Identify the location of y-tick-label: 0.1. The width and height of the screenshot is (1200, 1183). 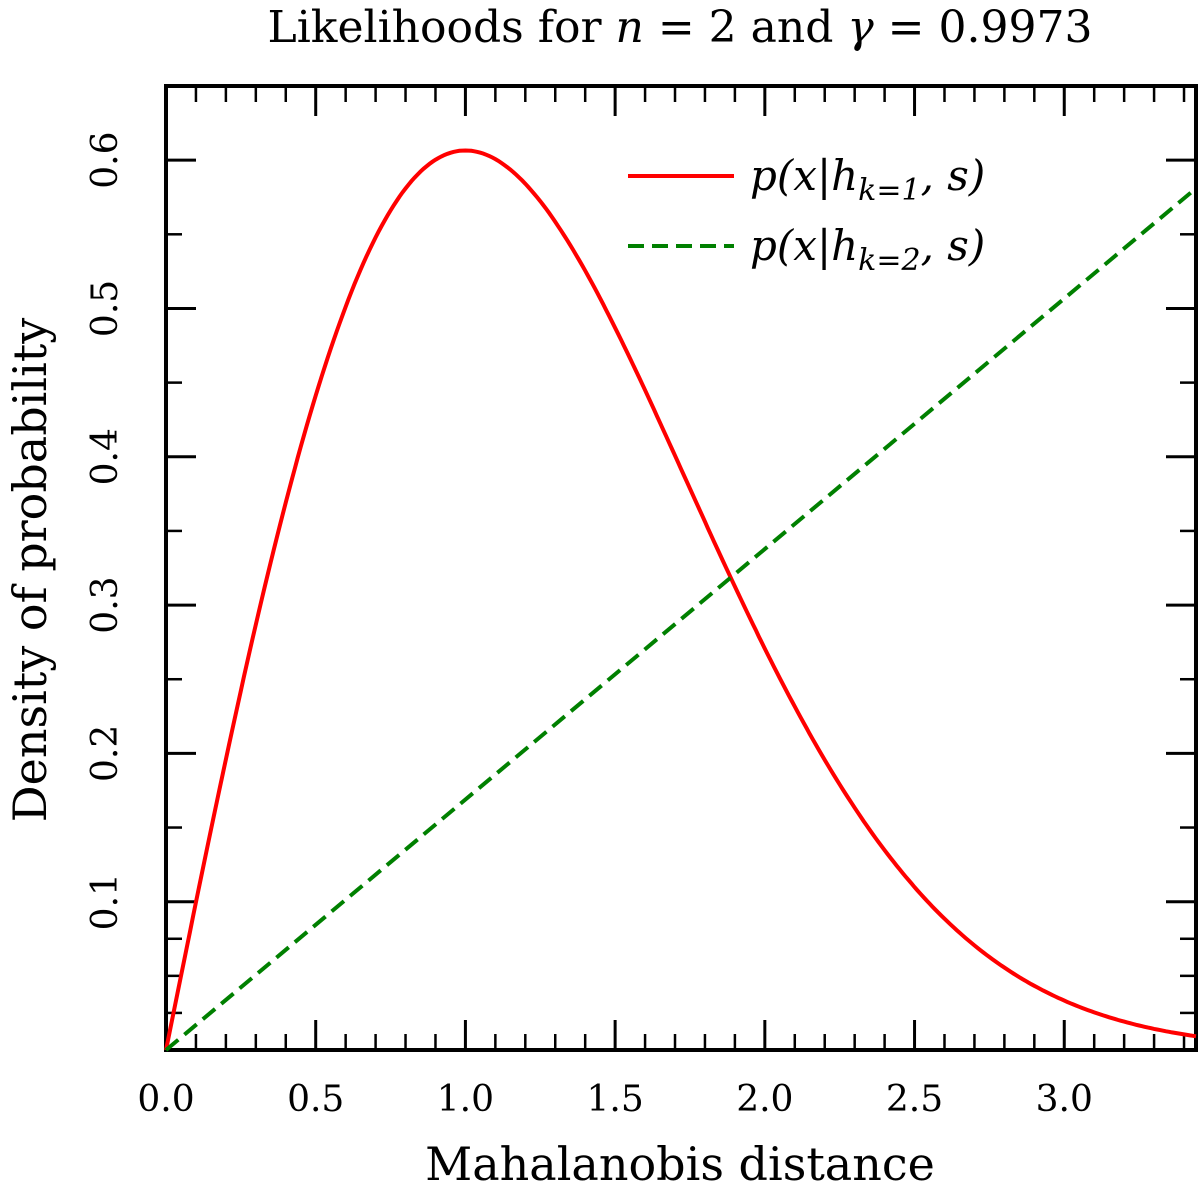
(105, 901).